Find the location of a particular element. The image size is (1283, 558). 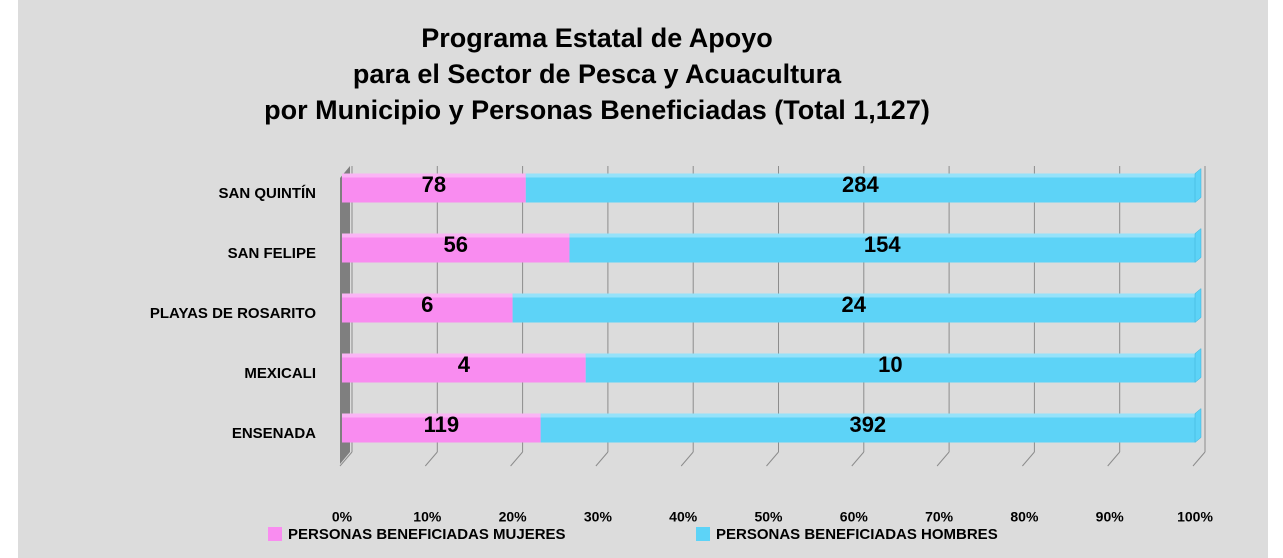

x-tick-label: 0% is located at coordinates (342, 517).